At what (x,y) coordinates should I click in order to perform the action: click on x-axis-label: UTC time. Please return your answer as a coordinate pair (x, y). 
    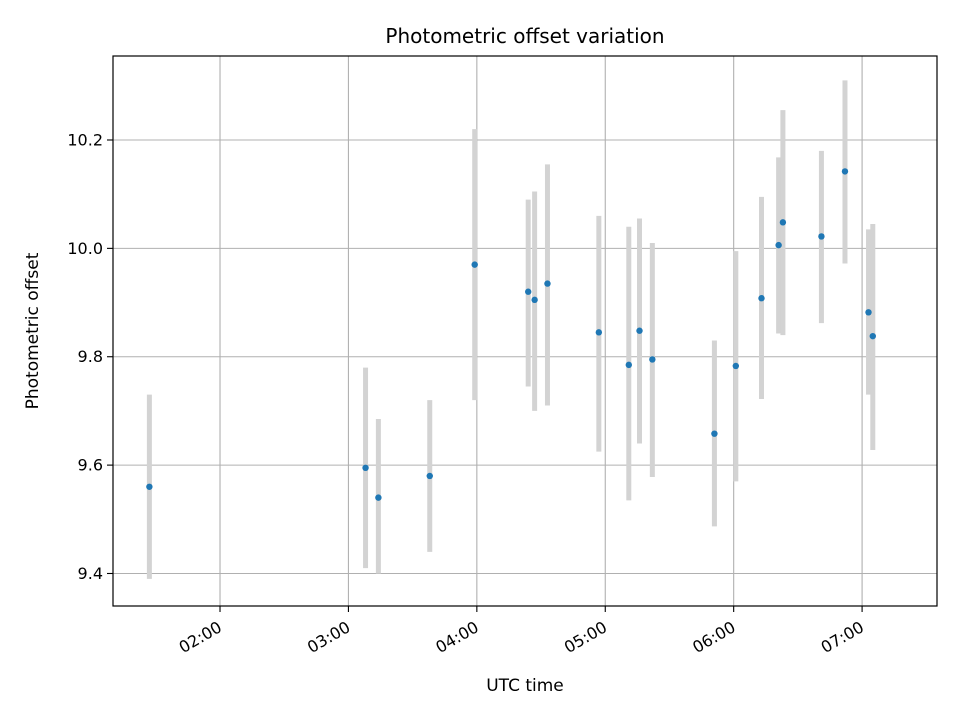
    Looking at the image, I should click on (525, 686).